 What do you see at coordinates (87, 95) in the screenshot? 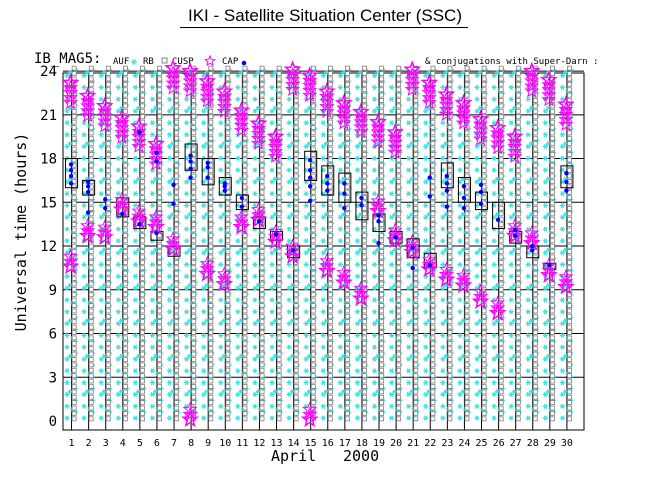
I see `cusp-marker` at bounding box center [87, 95].